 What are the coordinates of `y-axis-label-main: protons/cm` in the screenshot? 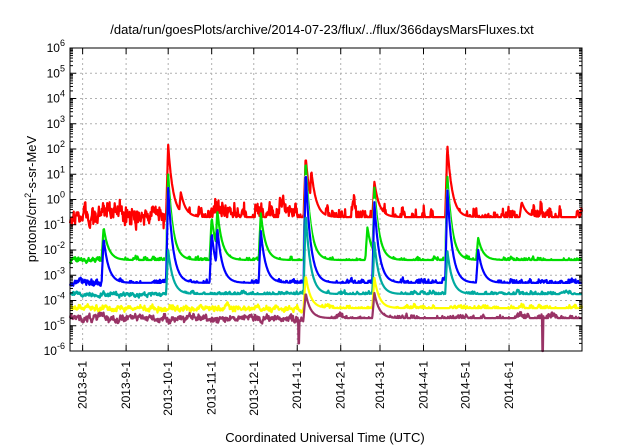 It's located at (31, 230).